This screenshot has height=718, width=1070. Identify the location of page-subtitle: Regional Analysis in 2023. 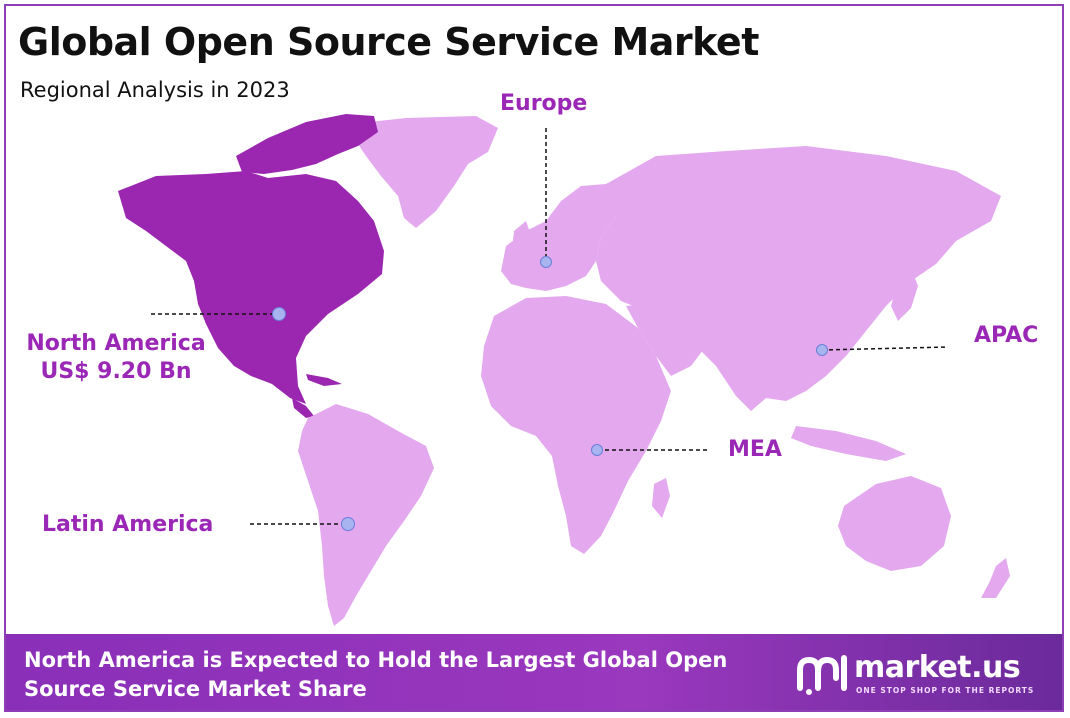
(155, 90).